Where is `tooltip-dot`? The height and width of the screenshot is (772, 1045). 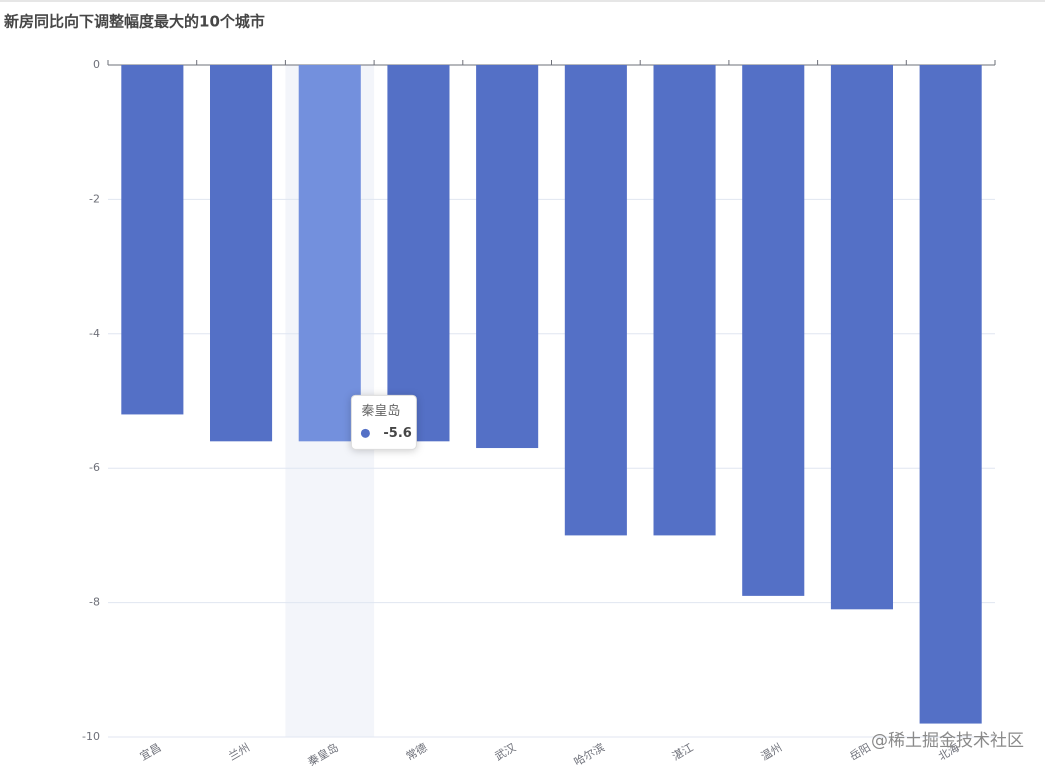
tooltip-dot is located at coordinates (365, 433).